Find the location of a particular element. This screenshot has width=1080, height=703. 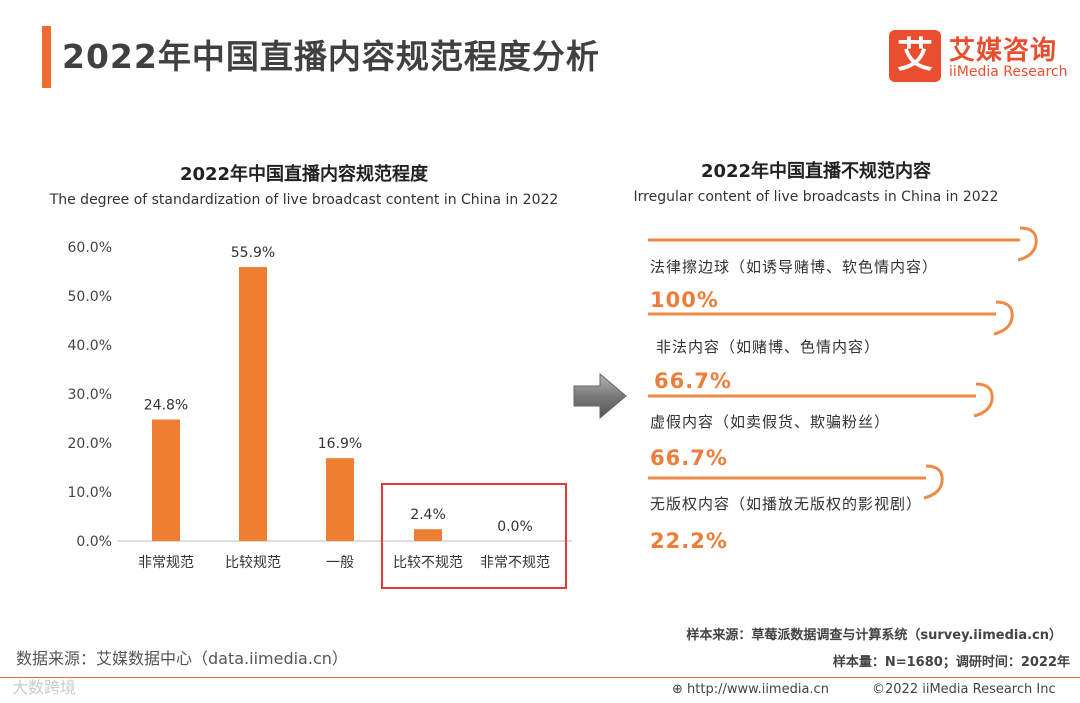

irregular-item-label-1: 法律擦边球（如诱导赌博、软色情内容） is located at coordinates (794, 267).